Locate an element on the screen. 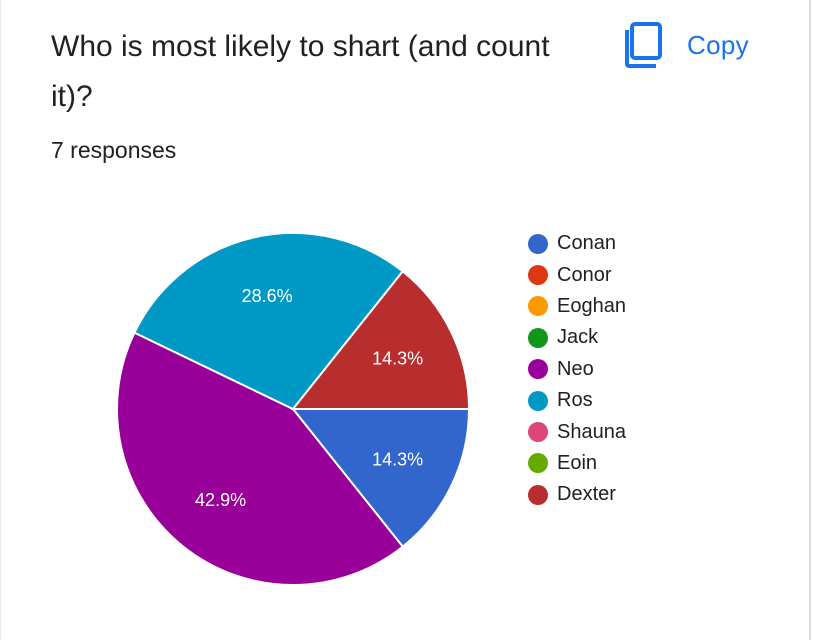 The height and width of the screenshot is (640, 813). legend-label: Jack is located at coordinates (578, 337).